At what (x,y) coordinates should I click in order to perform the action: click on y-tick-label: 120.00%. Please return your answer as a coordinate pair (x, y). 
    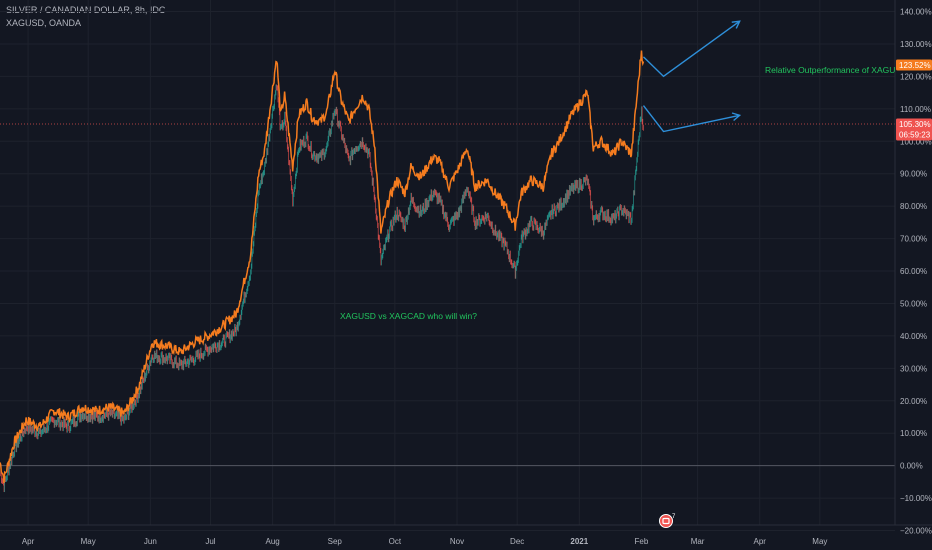
    Looking at the image, I should click on (916, 76).